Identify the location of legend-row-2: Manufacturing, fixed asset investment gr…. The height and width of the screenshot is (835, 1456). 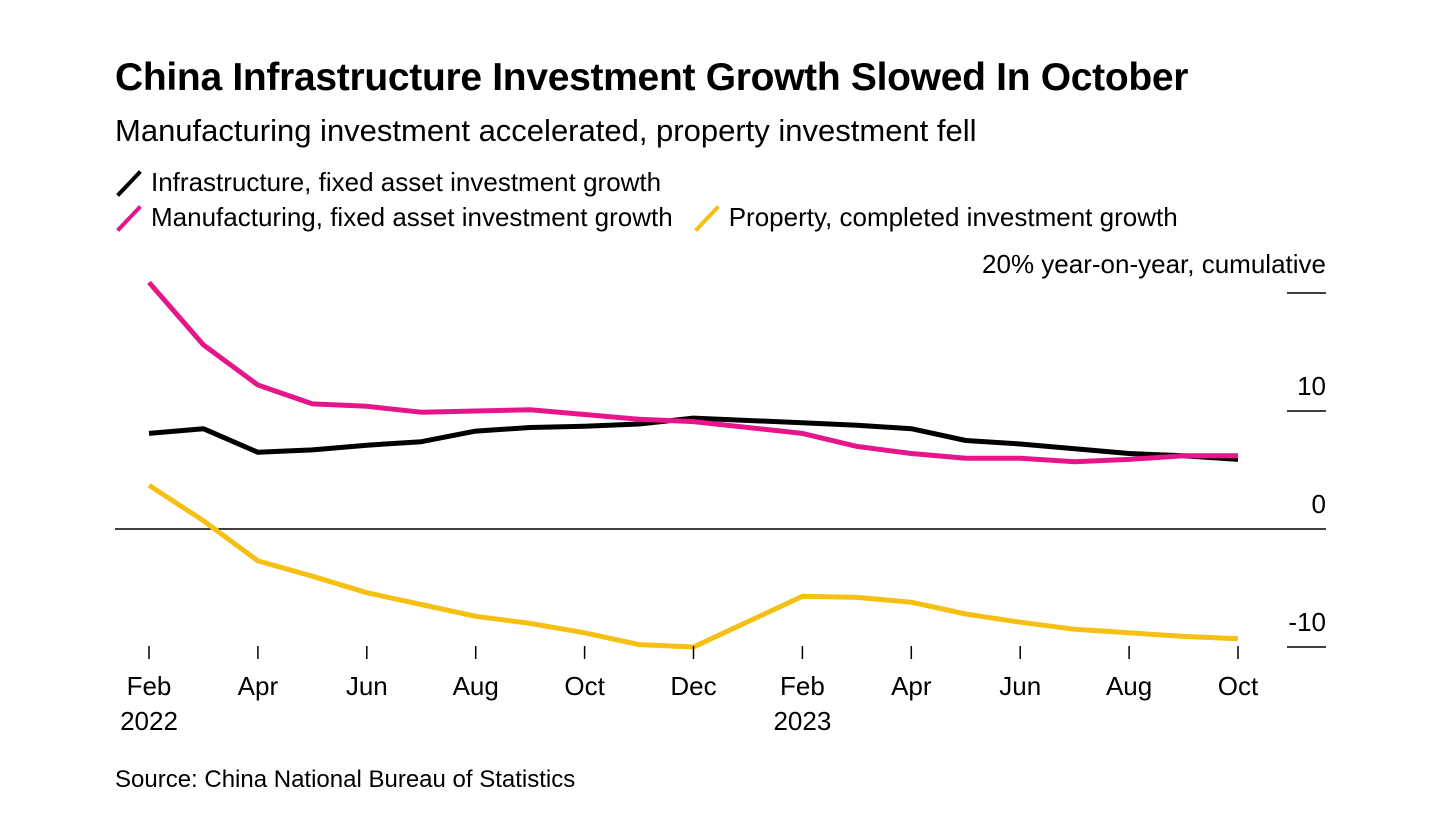
(656, 217).